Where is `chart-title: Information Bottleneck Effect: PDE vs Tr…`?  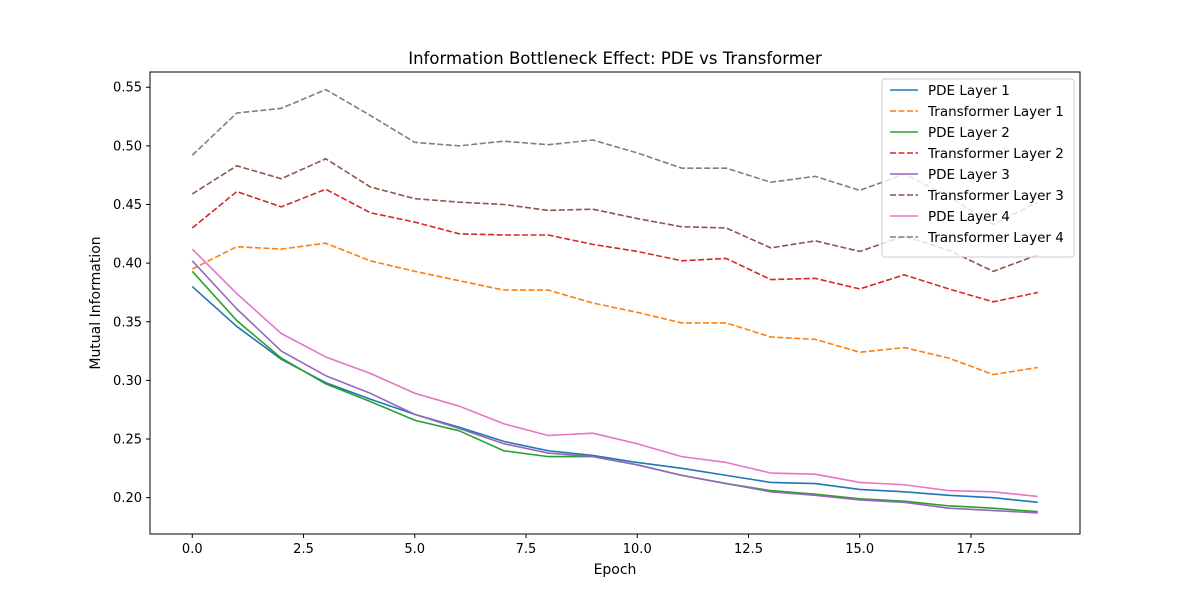
chart-title: Information Bottleneck Effect: PDE vs Tr… is located at coordinates (615, 58).